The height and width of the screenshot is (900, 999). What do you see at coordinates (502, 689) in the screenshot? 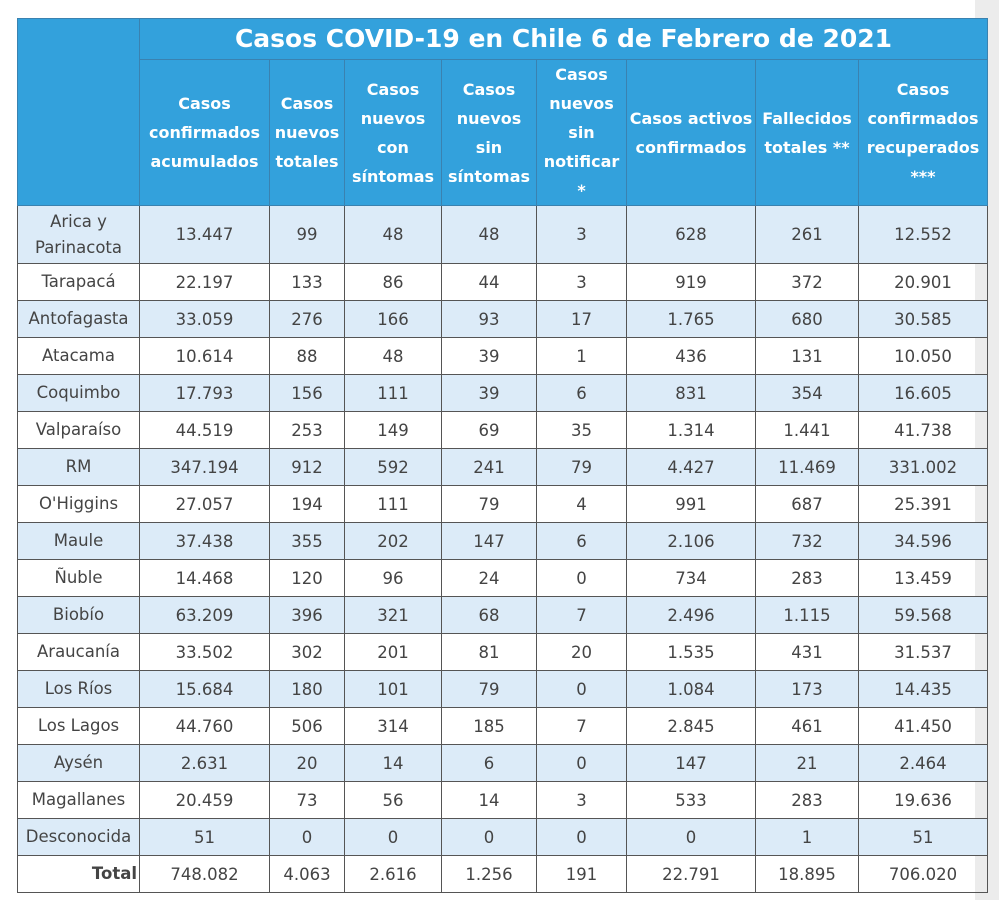
I see `table-row: Los Ríos 15.684 180 101 79 0 1.084 173 14.435` at bounding box center [502, 689].